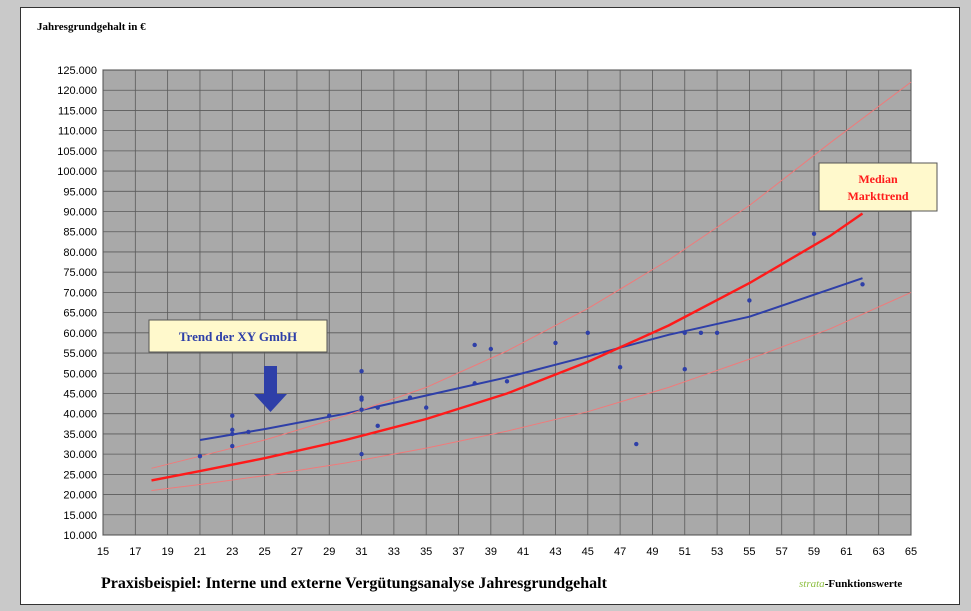  I want to click on y-tick-label: 25.000, so click(80, 475).